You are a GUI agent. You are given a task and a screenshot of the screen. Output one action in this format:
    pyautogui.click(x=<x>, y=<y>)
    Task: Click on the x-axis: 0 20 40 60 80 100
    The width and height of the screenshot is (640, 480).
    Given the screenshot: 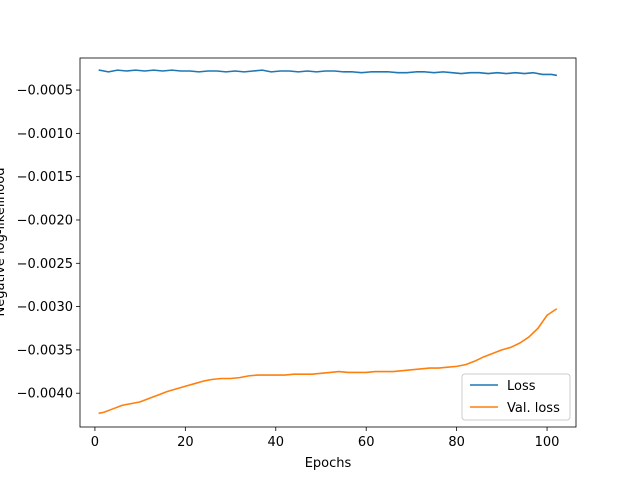 What is the action you would take?
    pyautogui.click(x=325, y=438)
    